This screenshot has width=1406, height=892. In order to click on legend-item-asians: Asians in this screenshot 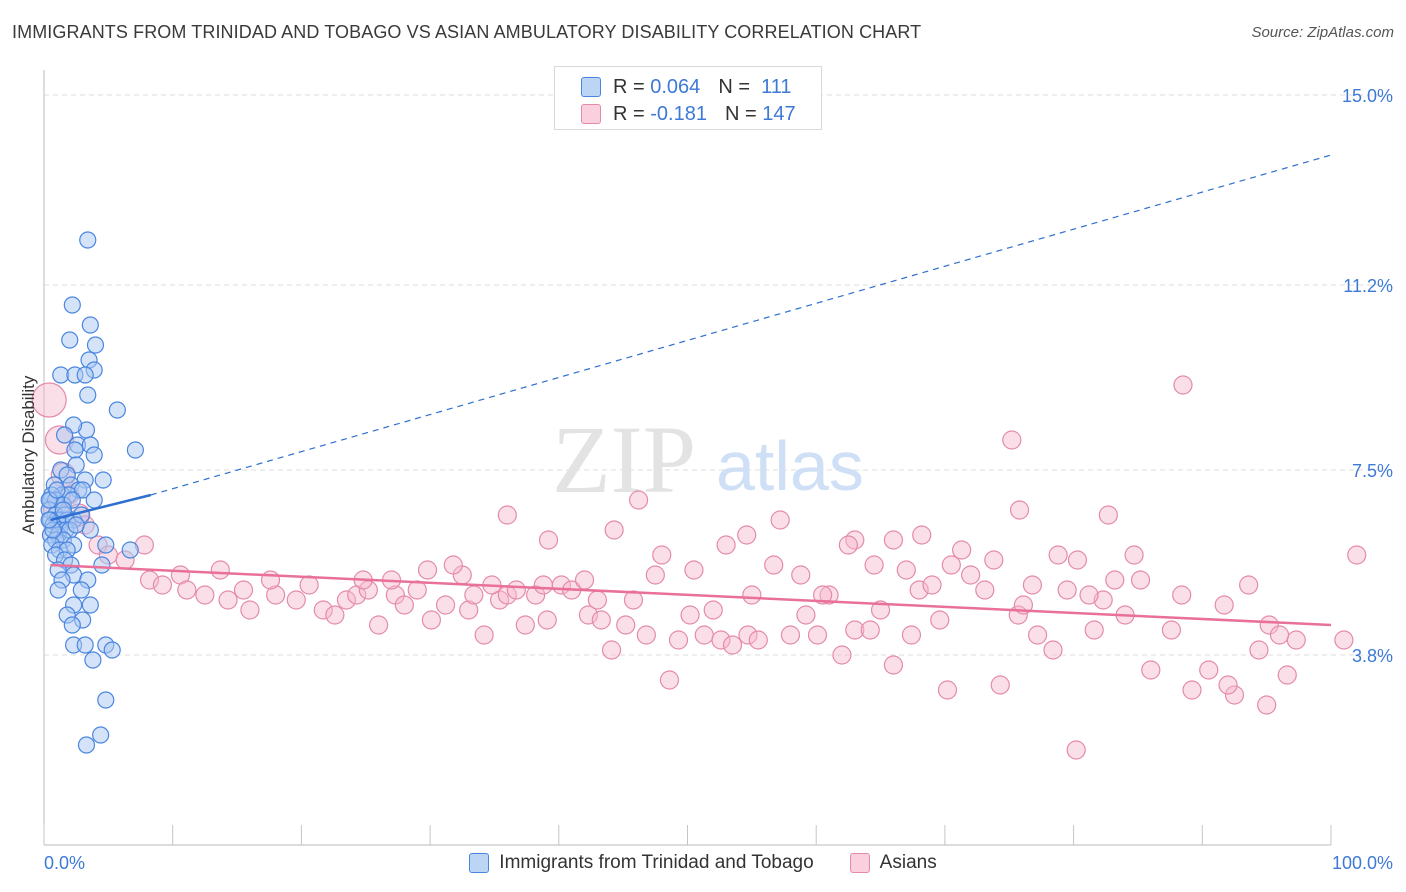, I will do `click(893, 863)`.